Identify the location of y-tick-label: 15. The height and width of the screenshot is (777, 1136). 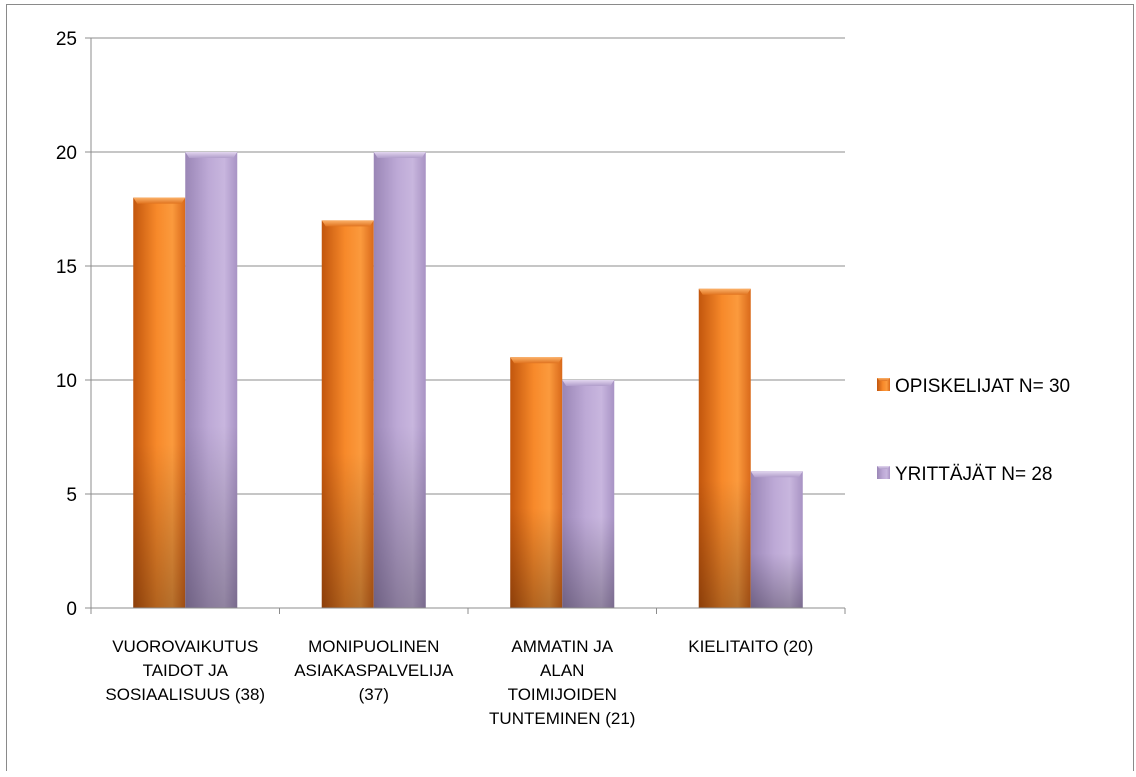
(66, 267).